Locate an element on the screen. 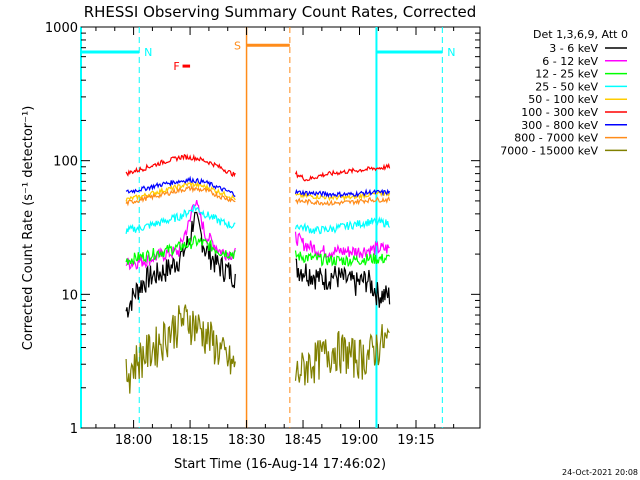 The height and width of the screenshot is (480, 640). legend-label: 6 - 12 keV is located at coordinates (570, 61).